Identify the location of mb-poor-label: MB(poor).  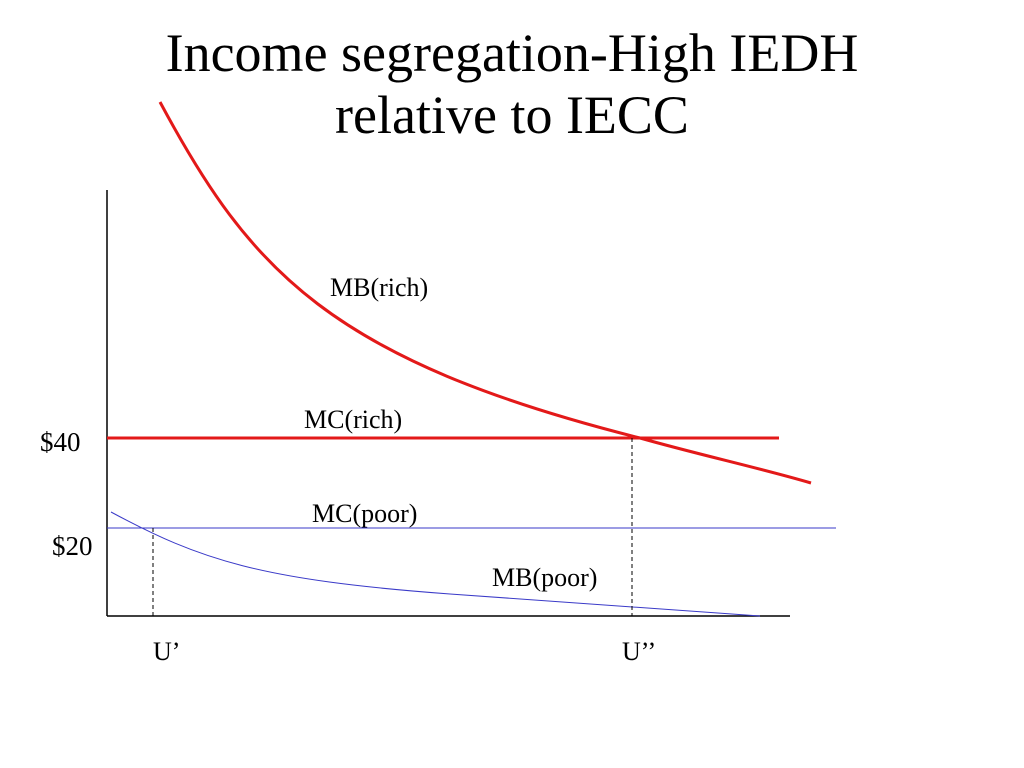
(544, 577).